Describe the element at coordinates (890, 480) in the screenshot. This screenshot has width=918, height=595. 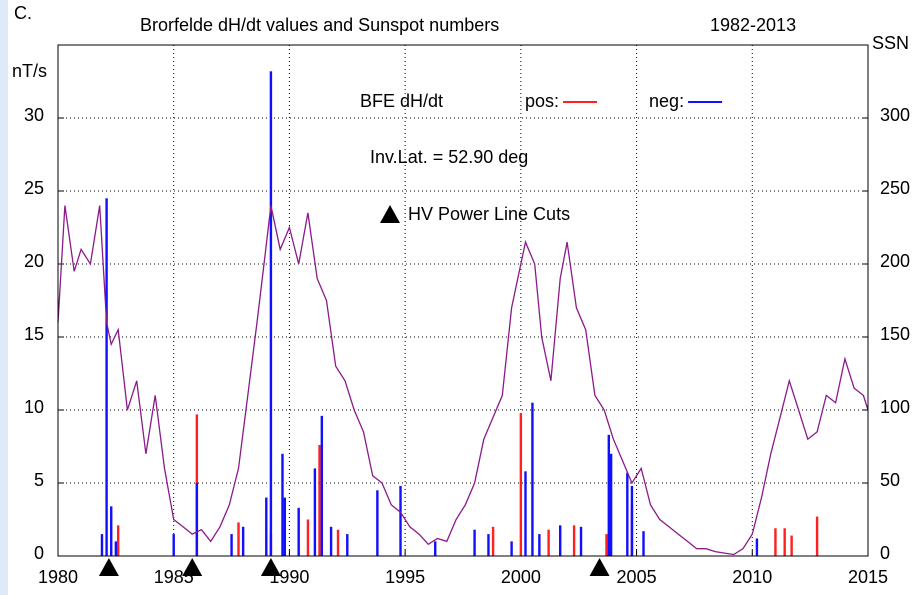
I see `y2-tick-label: 50` at that location.